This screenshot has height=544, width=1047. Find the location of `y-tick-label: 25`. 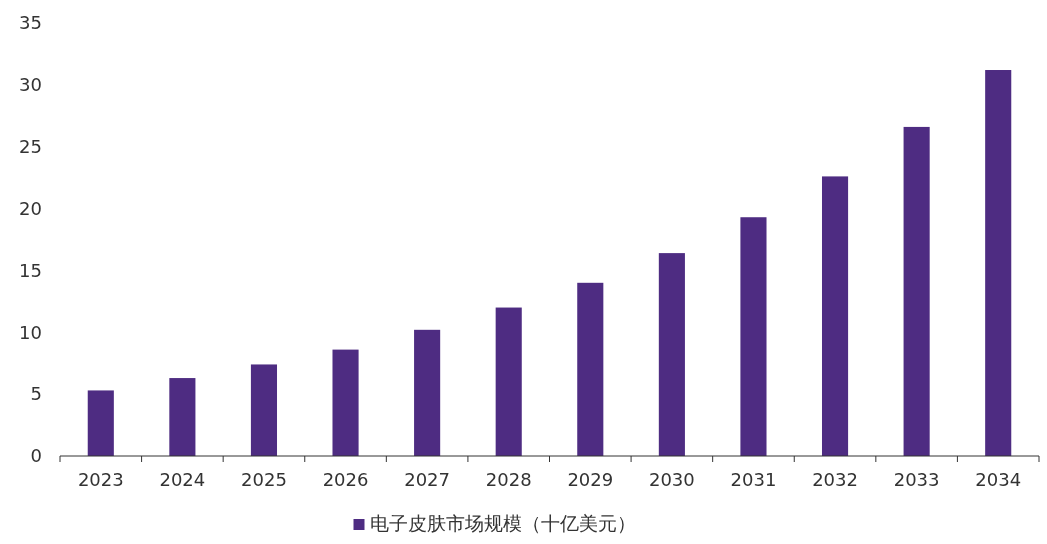

y-tick-label: 25 is located at coordinates (30, 147).